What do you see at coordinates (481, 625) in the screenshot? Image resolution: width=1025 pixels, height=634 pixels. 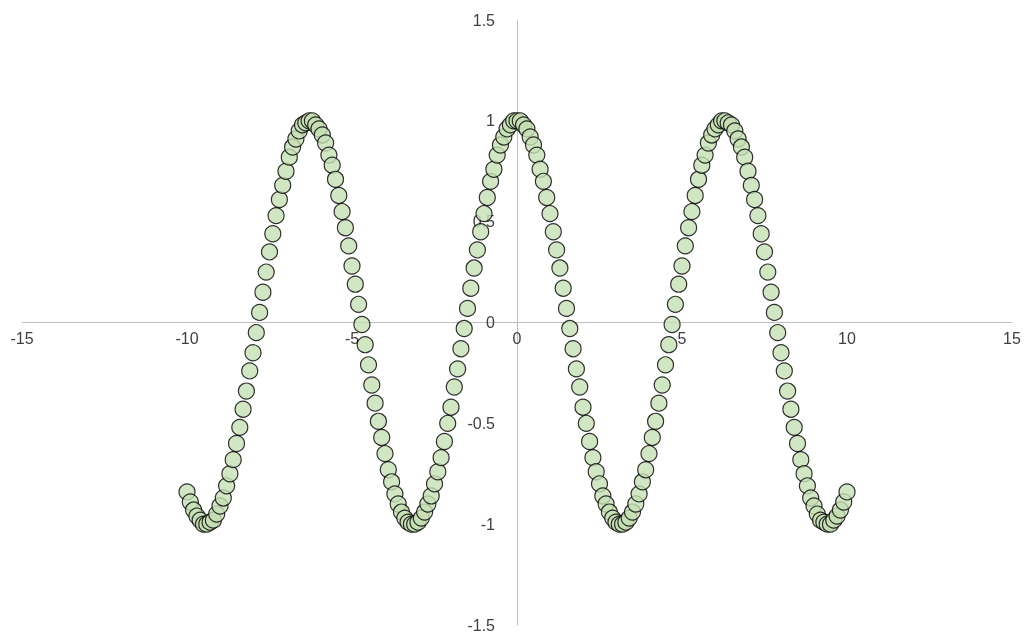 I see `y-tick-label: -1.5` at bounding box center [481, 625].